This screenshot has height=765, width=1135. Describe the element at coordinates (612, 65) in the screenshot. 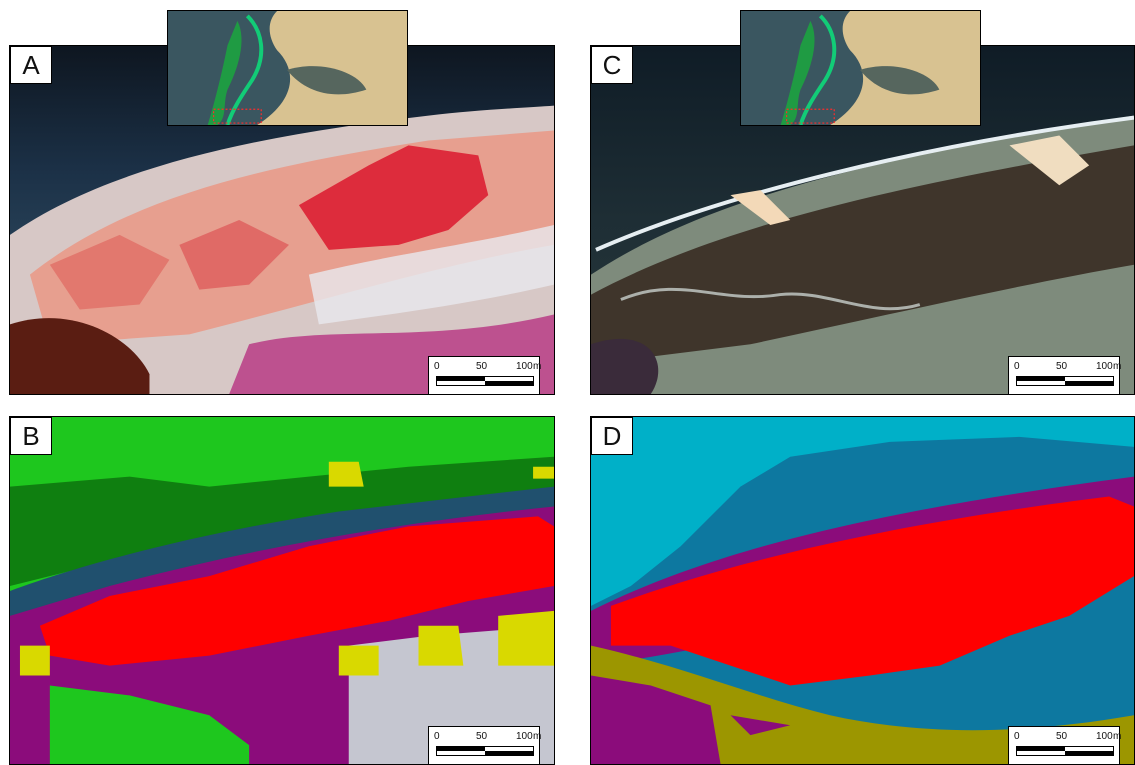

I see `panel-label-c: C` at that location.